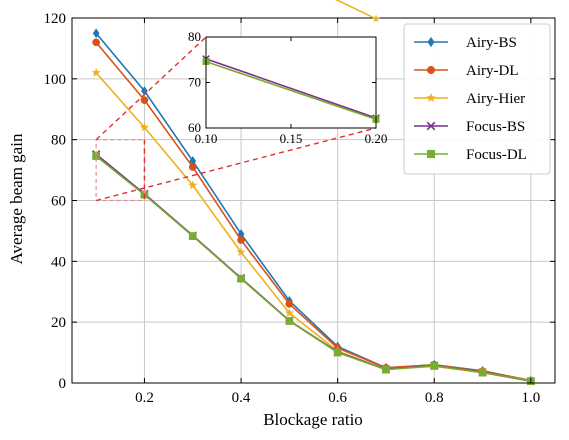 This screenshot has height=440, width=569. I want to click on legend-box, so click(477, 99).